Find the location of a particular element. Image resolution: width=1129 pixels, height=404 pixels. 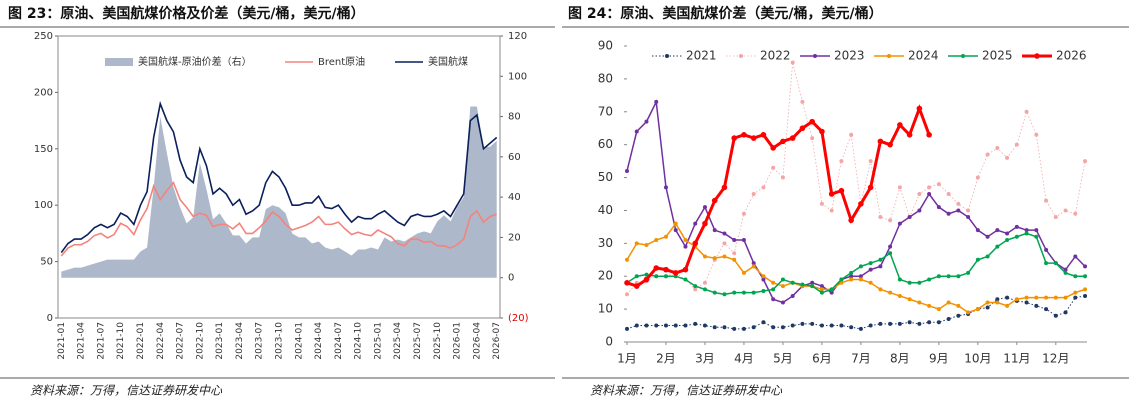

y-tick-label: 0 is located at coordinates (609, 342).